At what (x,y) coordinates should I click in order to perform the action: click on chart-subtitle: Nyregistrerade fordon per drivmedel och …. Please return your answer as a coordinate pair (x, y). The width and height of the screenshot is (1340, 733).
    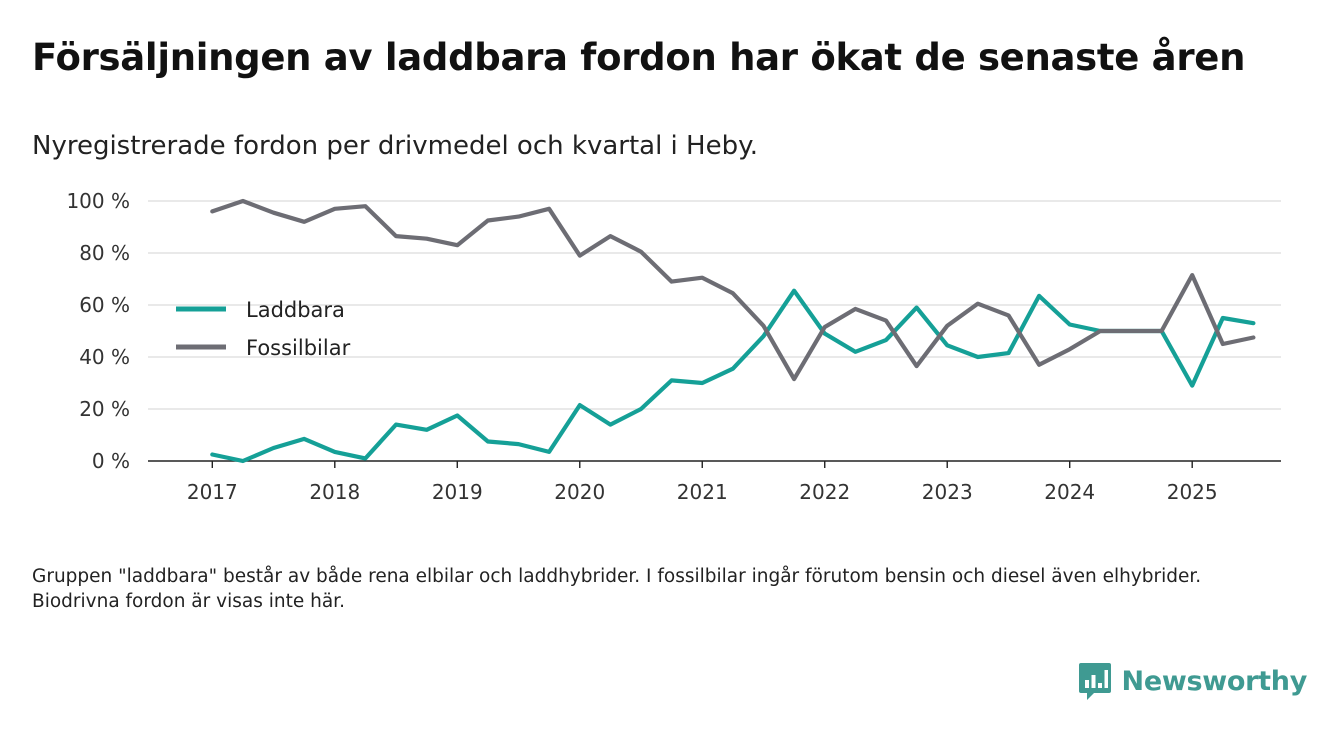
    Looking at the image, I should click on (395, 146).